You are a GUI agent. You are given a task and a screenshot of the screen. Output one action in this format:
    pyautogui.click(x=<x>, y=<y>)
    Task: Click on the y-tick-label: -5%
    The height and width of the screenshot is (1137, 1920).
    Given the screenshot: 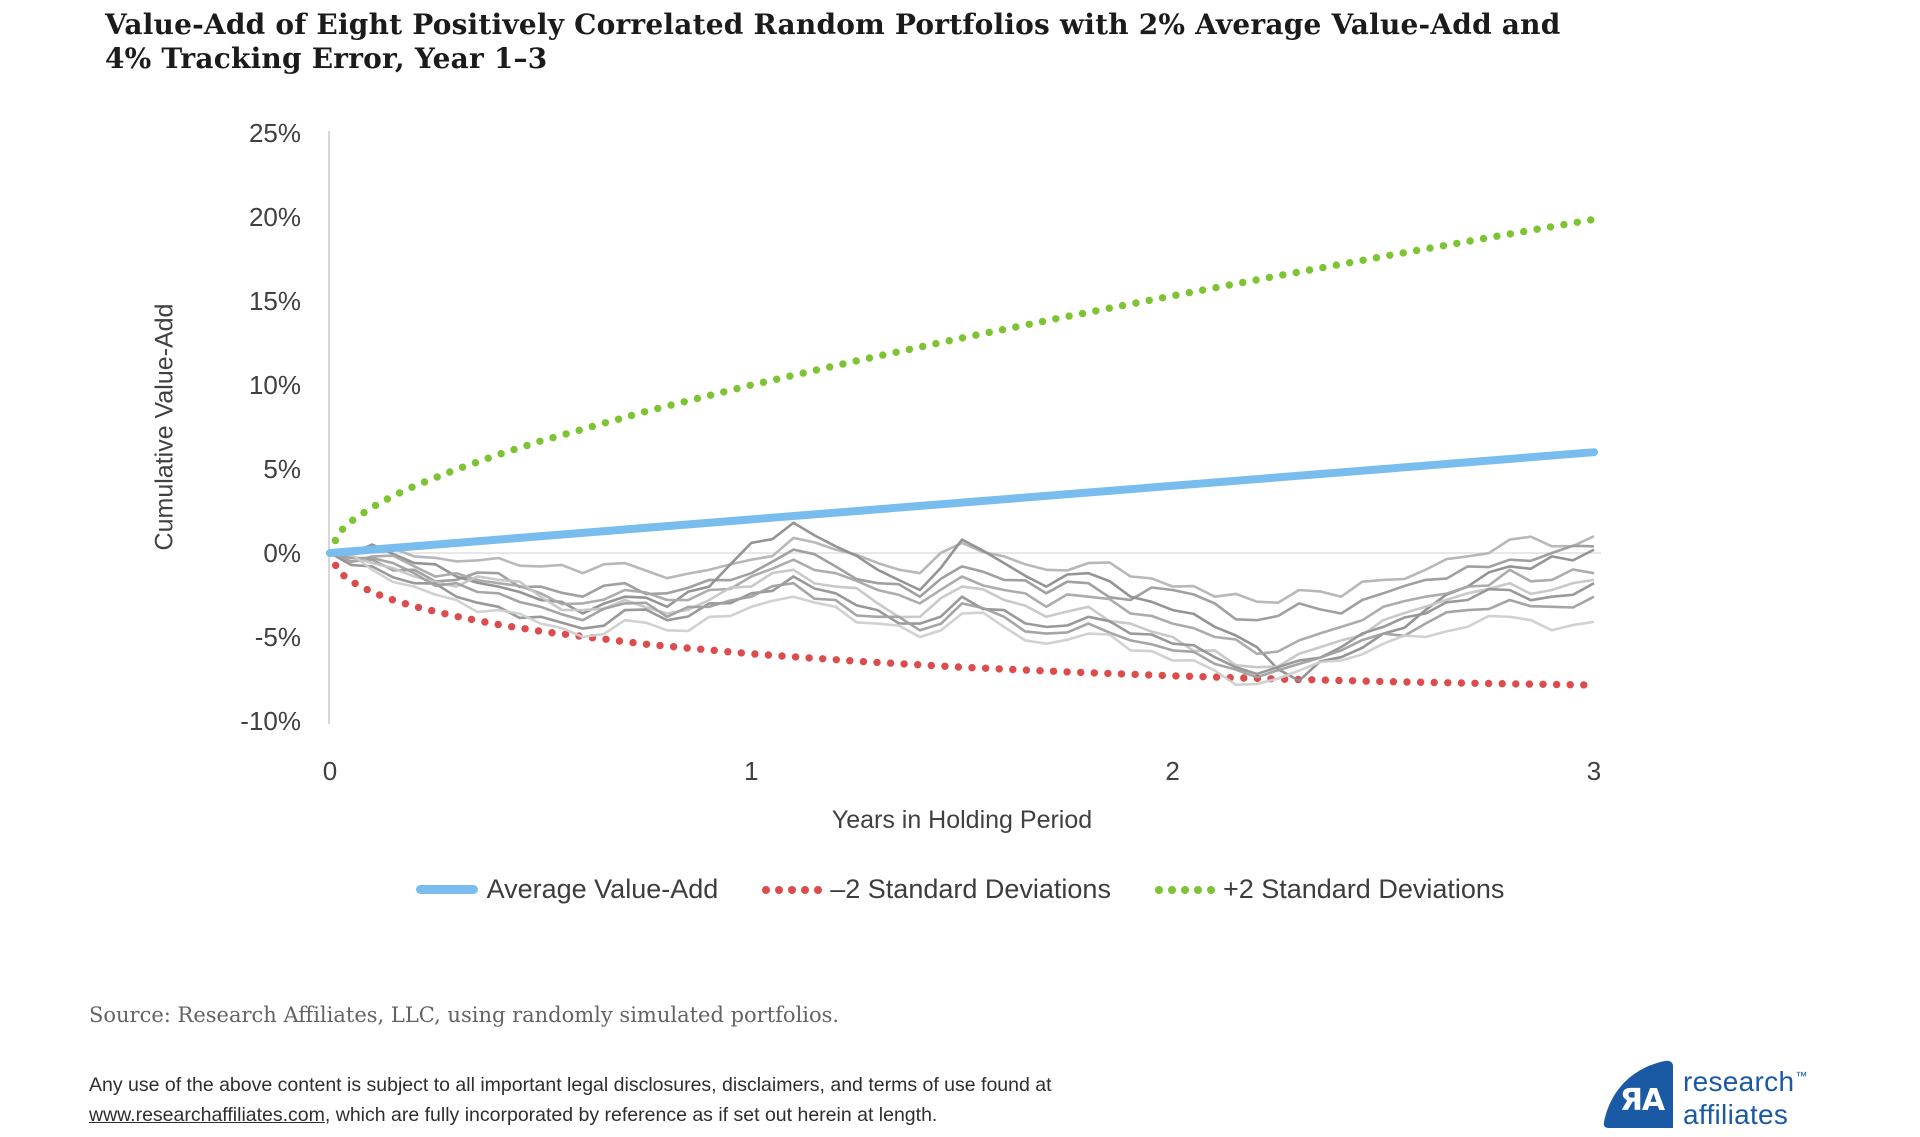 What is the action you would take?
    pyautogui.click(x=278, y=637)
    